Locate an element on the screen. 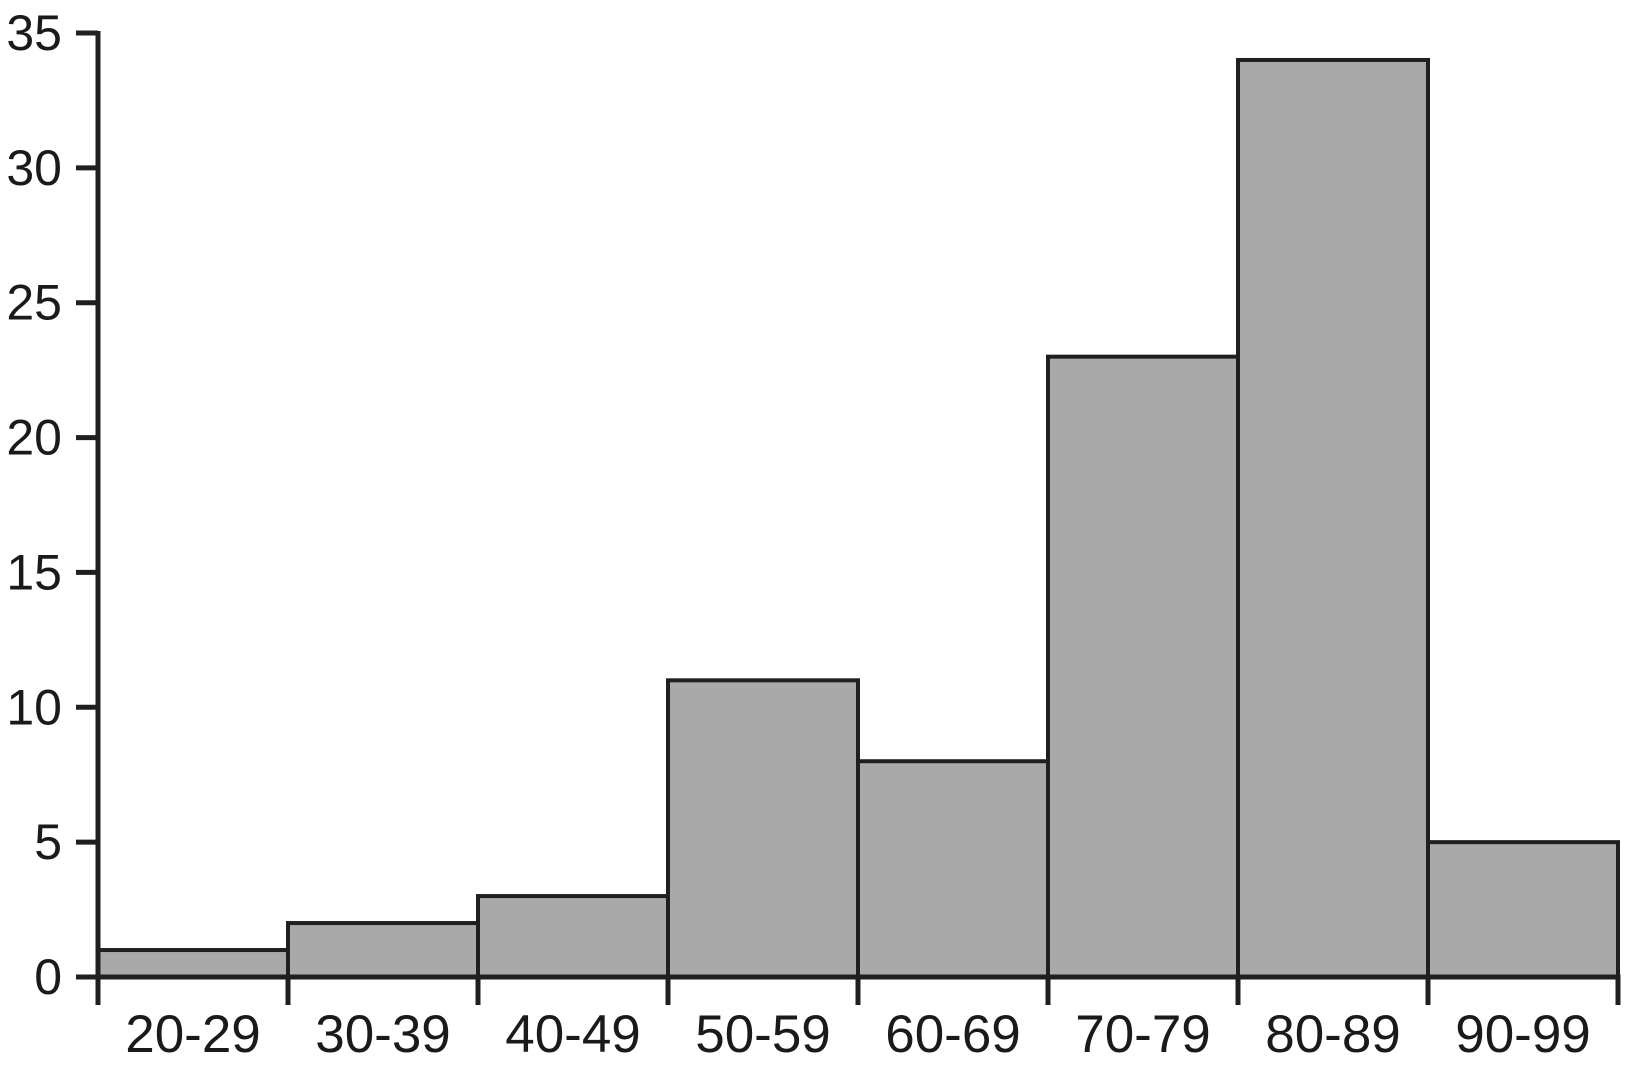 This screenshot has height=1066, width=1628. x-tick-label-20-29: 20-29 is located at coordinates (193, 1034).